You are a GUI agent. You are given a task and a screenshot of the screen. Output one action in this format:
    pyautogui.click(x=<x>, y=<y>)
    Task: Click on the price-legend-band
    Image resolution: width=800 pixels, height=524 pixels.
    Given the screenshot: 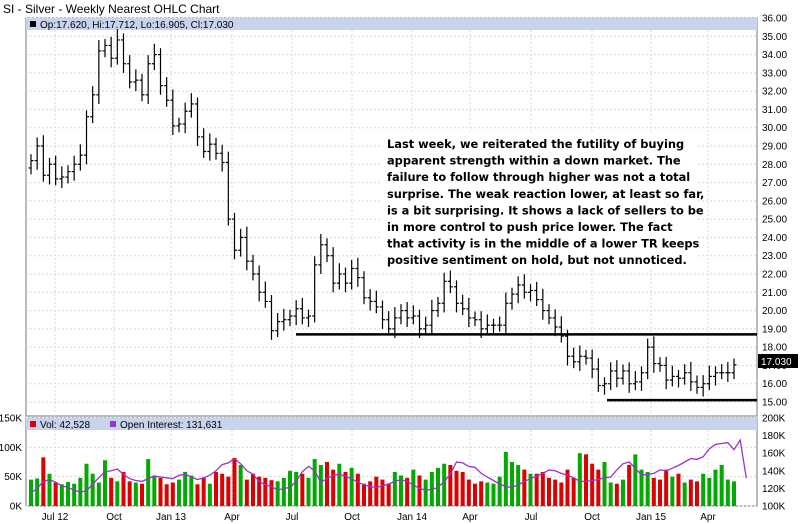 What is the action you would take?
    pyautogui.click(x=391, y=24)
    